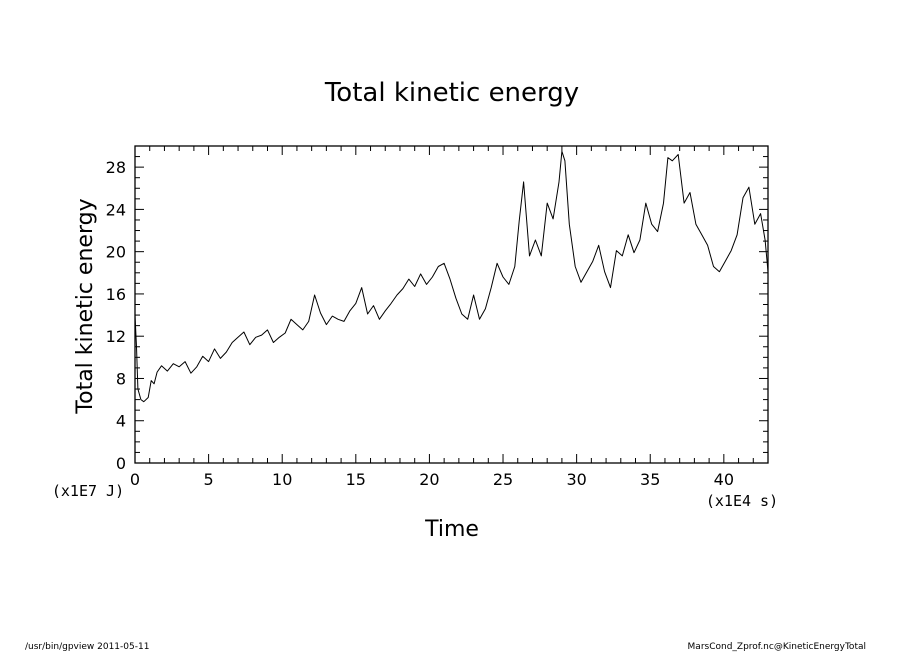 The image size is (904, 654). What do you see at coordinates (116, 252) in the screenshot?
I see `y-tick-label: 20` at bounding box center [116, 252].